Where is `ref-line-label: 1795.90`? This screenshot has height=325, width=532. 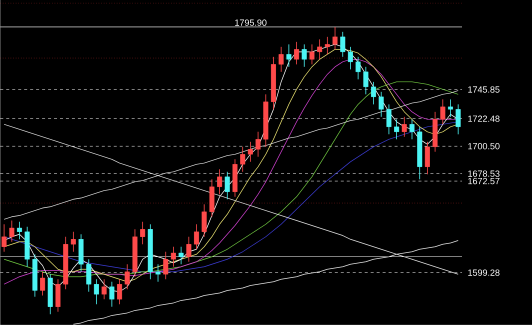 ref-line-label: 1795.90 is located at coordinates (251, 23).